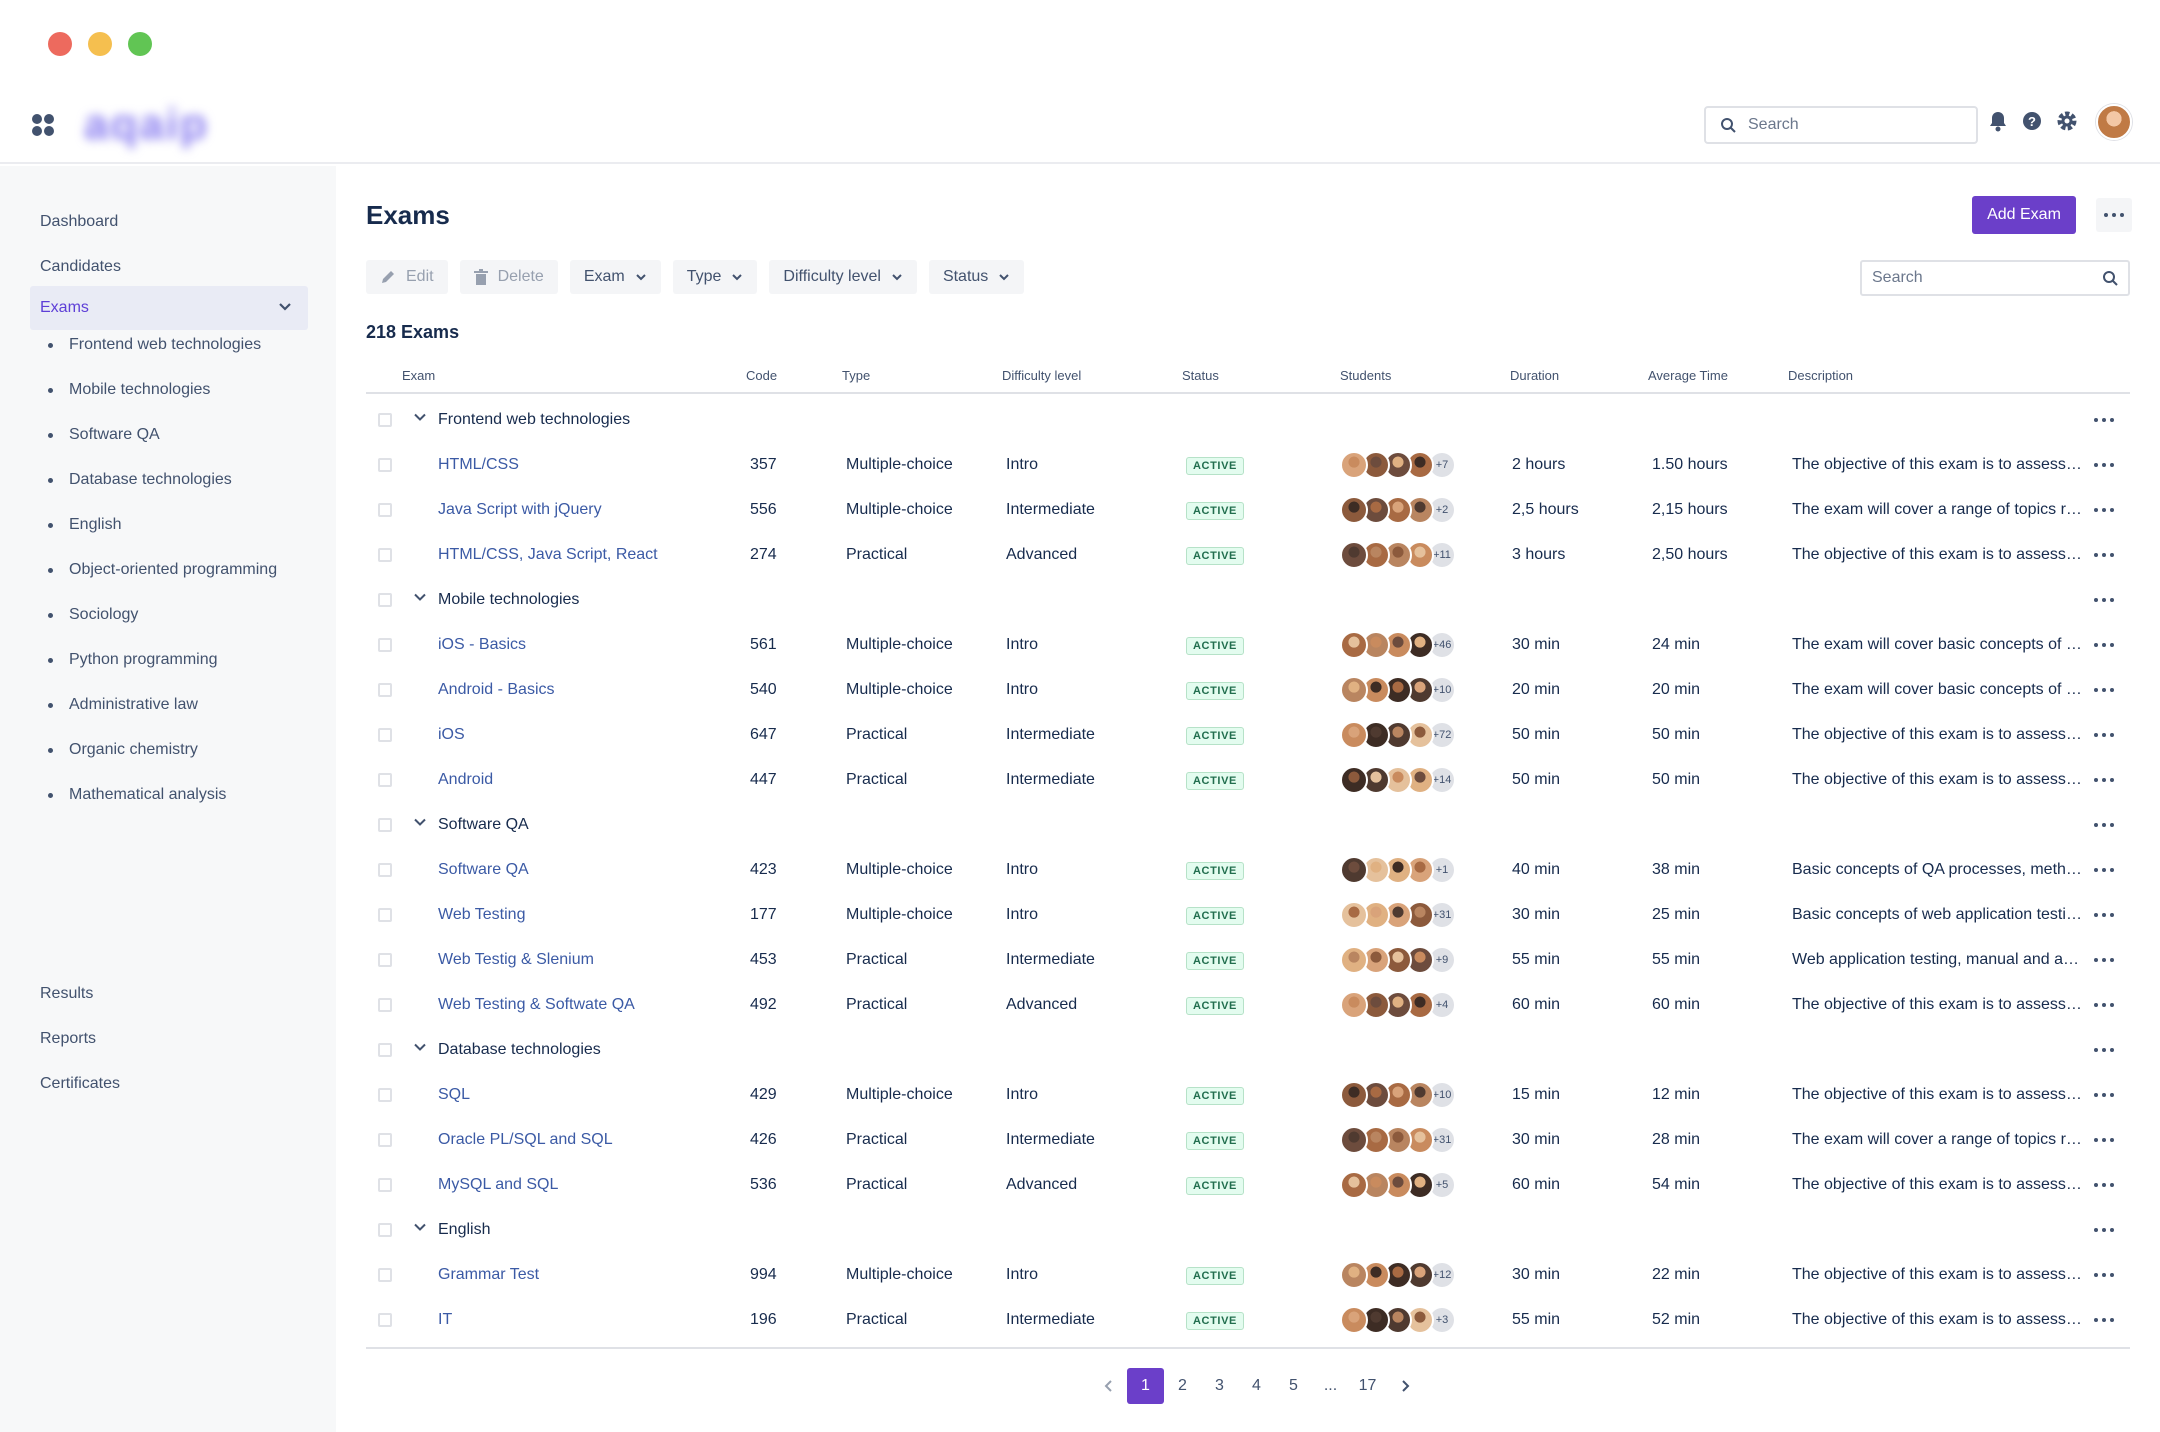  Describe the element at coordinates (762, 375) in the screenshot. I see `column-header-code: Code` at that location.